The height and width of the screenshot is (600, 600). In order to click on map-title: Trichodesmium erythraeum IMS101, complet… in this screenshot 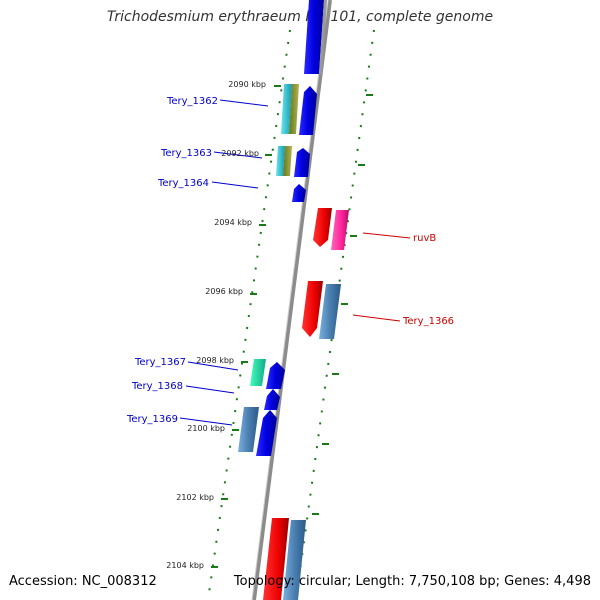, I will do `click(300, 17)`.